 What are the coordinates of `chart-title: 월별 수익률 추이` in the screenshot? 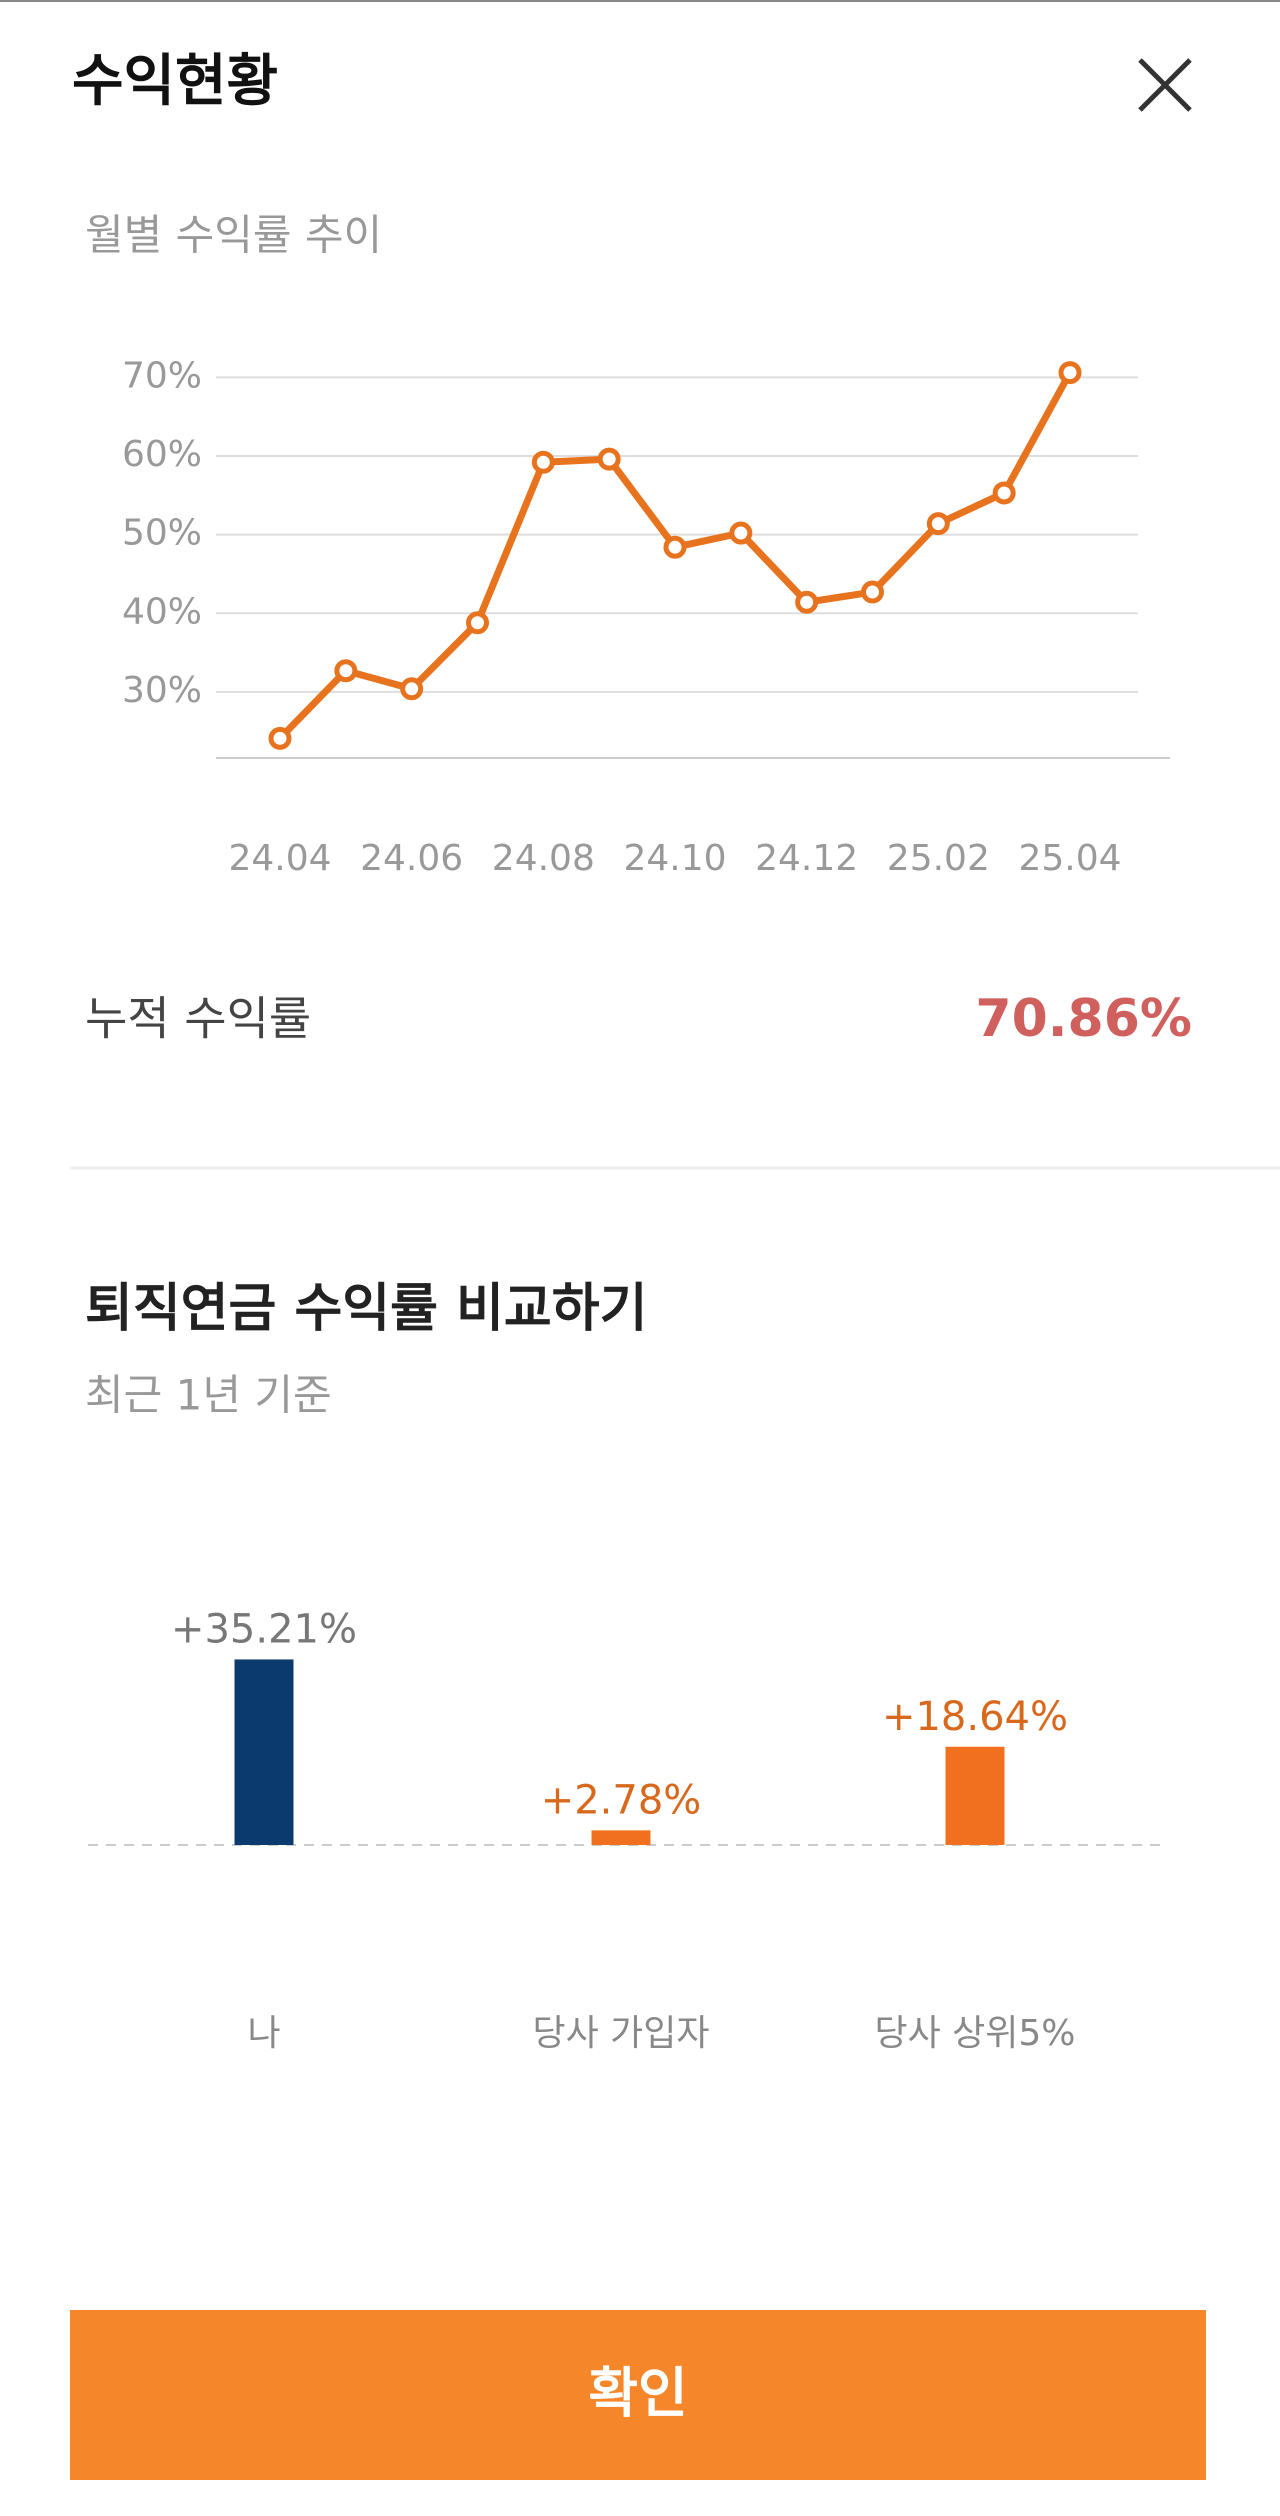 It's located at (233, 235).